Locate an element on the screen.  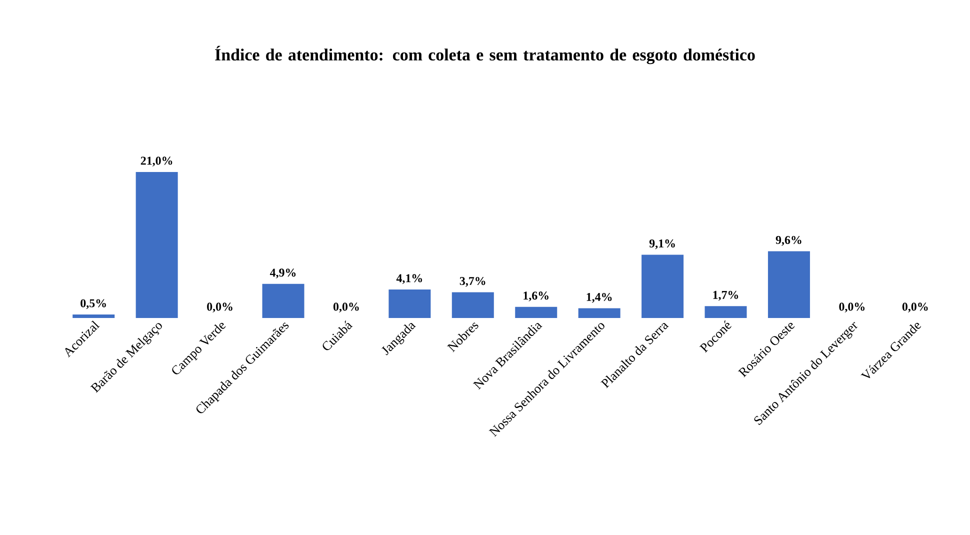
data-label: 9,1% is located at coordinates (662, 244).